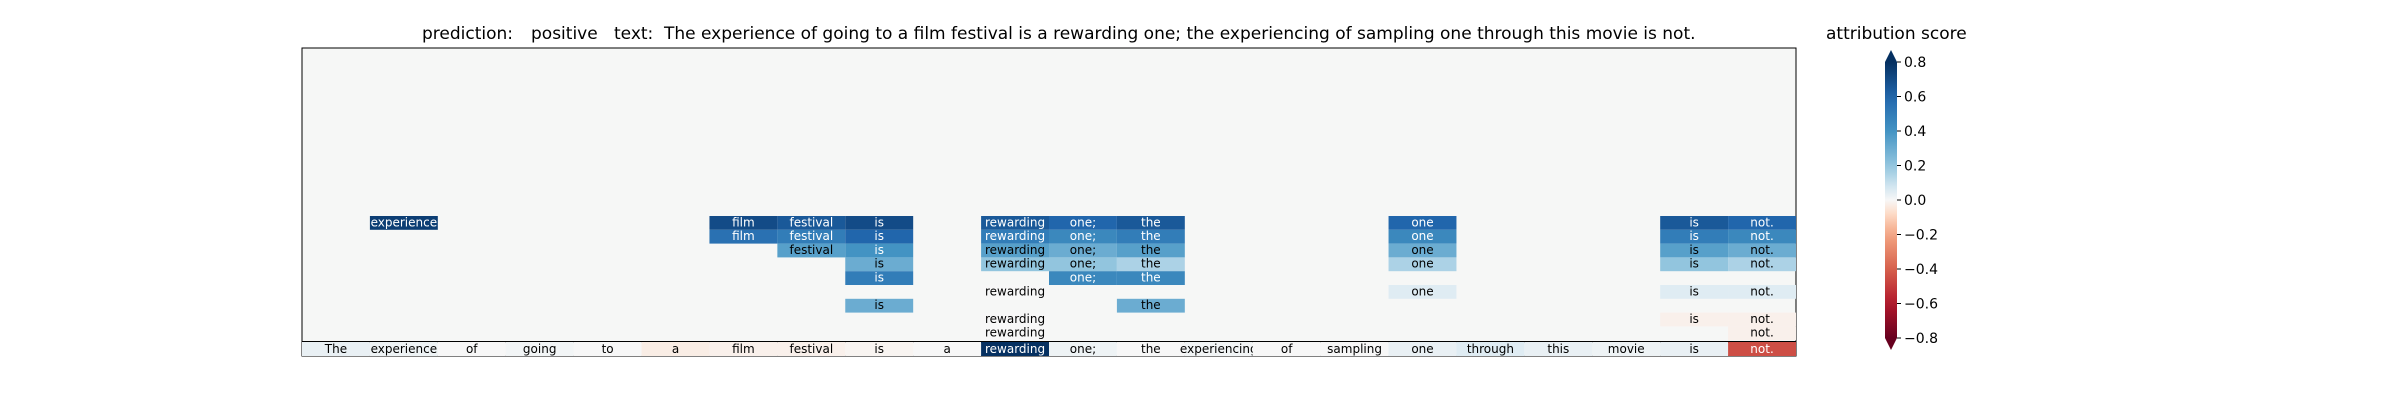 This screenshot has width=2400, height=400. I want to click on token-label: a, so click(946, 349).